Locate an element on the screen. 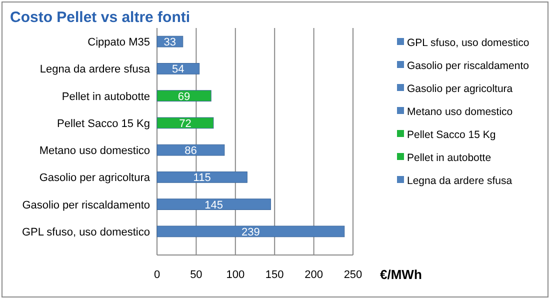  x-axis-title: €/MWh is located at coordinates (401, 274).